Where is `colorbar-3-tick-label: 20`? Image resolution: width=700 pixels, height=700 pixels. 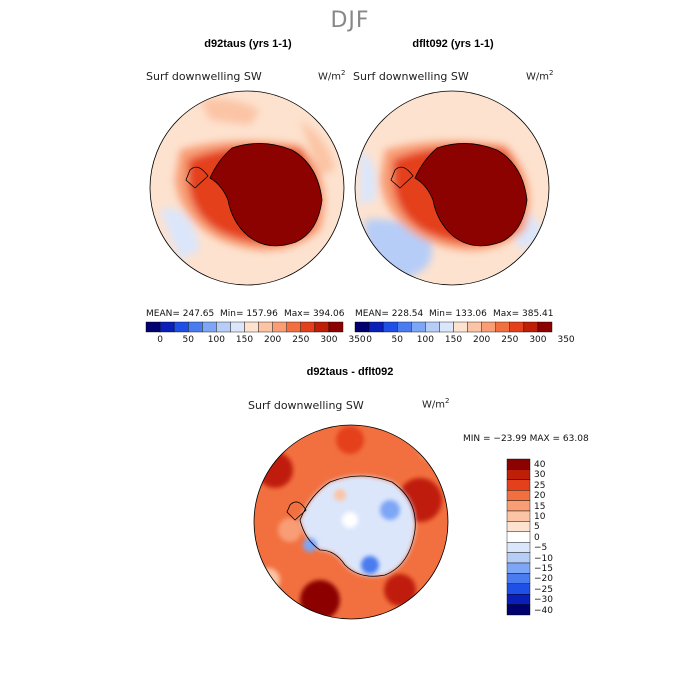 colorbar-3-tick-label: 20 is located at coordinates (540, 496).